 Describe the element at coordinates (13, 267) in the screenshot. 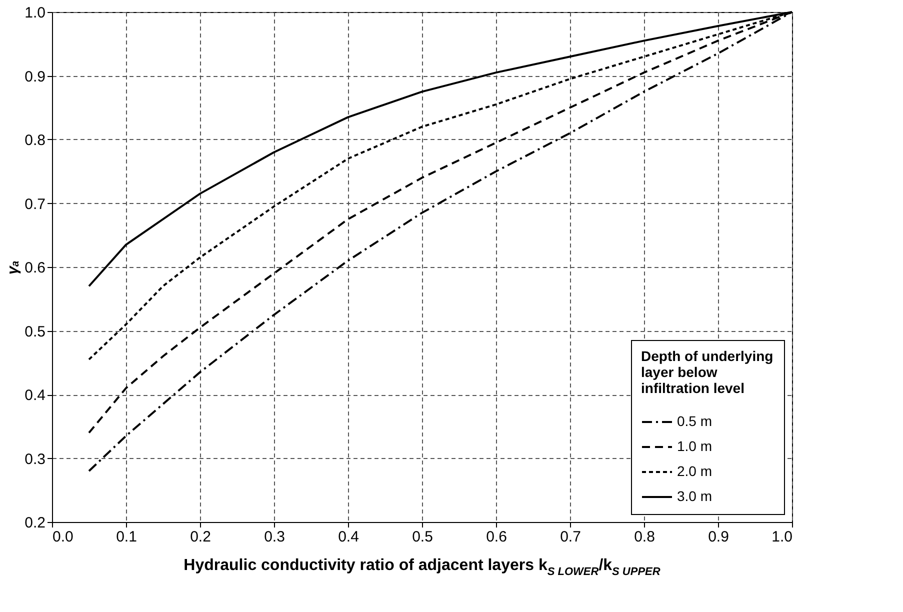

I see `y-axis-title: γₐ` at that location.